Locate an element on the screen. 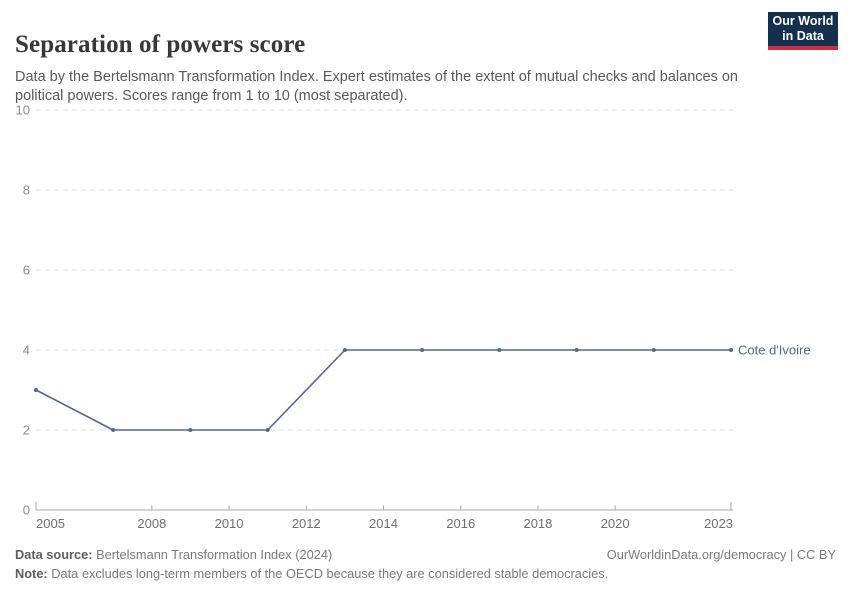 This screenshot has width=850, height=600. x-tick-label: 2014 is located at coordinates (383, 523).